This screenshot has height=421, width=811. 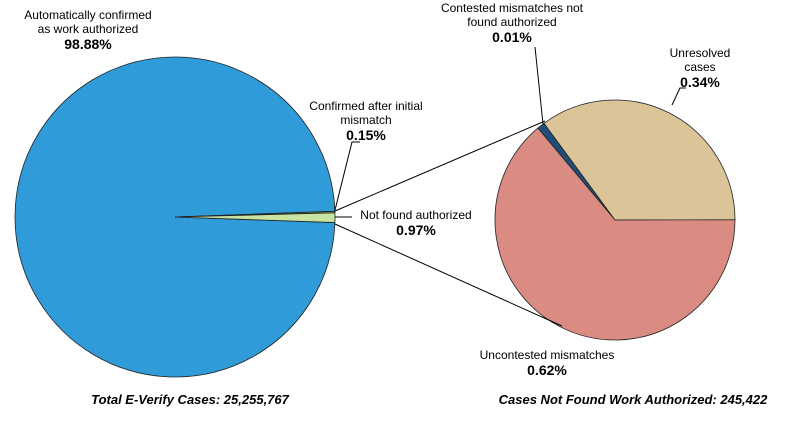 What do you see at coordinates (633, 399) in the screenshot?
I see `chart-title: Cases Not Found Work Authorized: 245,422` at bounding box center [633, 399].